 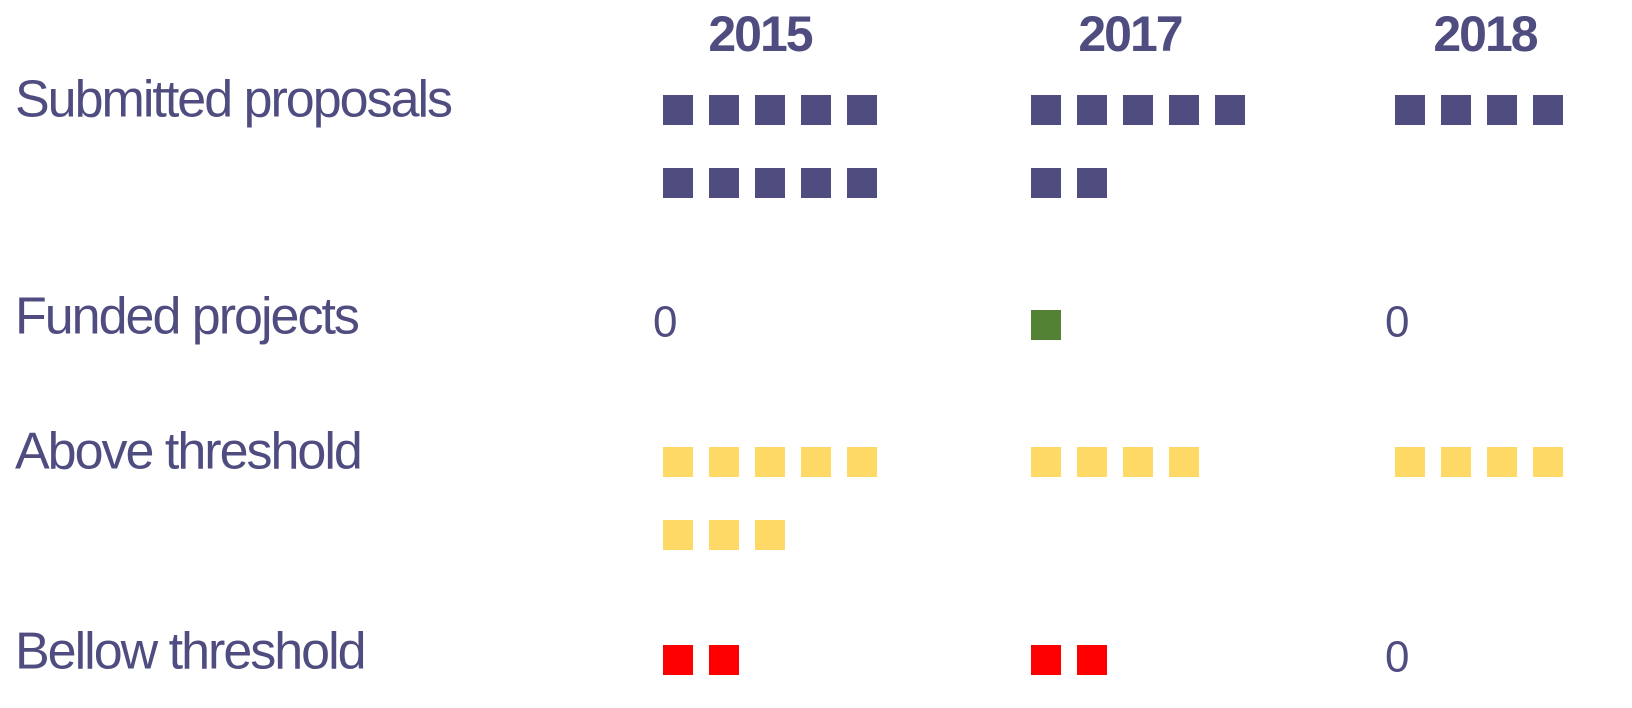 I want to click on row-label: Submitted proposals, so click(x=233, y=100).